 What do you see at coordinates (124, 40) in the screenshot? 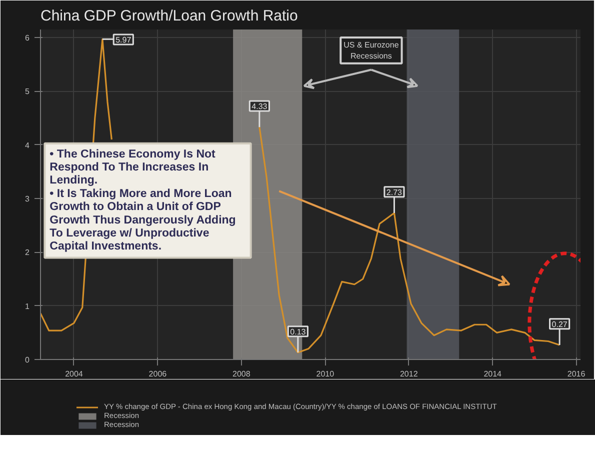
I see `annotation: 5.97` at bounding box center [124, 40].